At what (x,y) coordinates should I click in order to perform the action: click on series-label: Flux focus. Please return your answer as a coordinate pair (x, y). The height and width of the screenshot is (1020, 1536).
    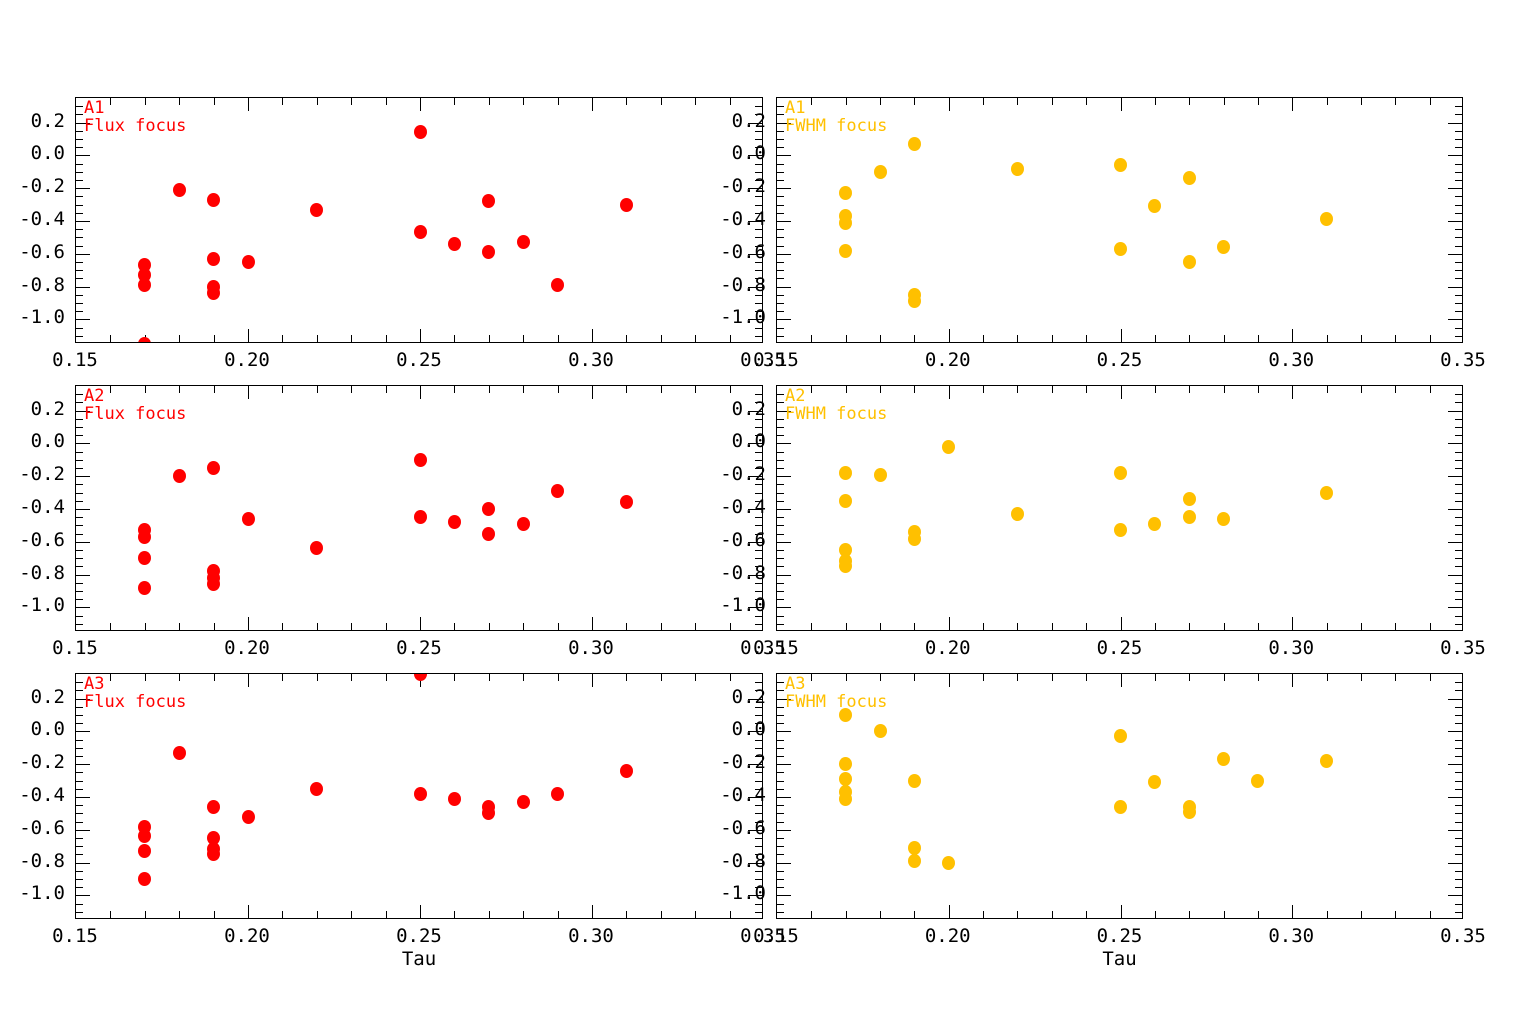
    Looking at the image, I should click on (135, 414).